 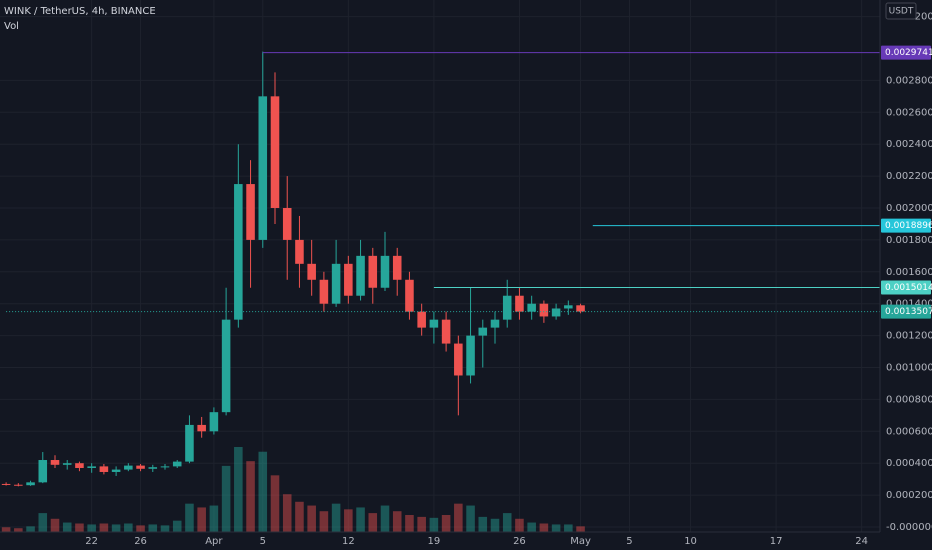 I want to click on x-tick-label: 12, so click(x=348, y=541).